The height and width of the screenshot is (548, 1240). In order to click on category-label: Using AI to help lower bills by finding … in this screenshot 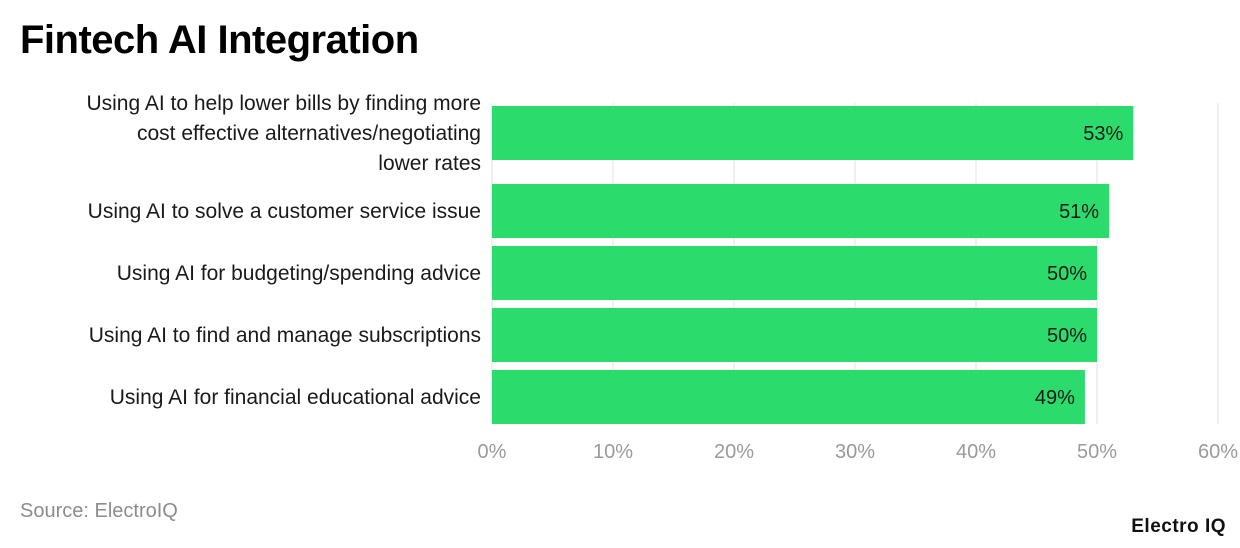, I will do `click(283, 133)`.